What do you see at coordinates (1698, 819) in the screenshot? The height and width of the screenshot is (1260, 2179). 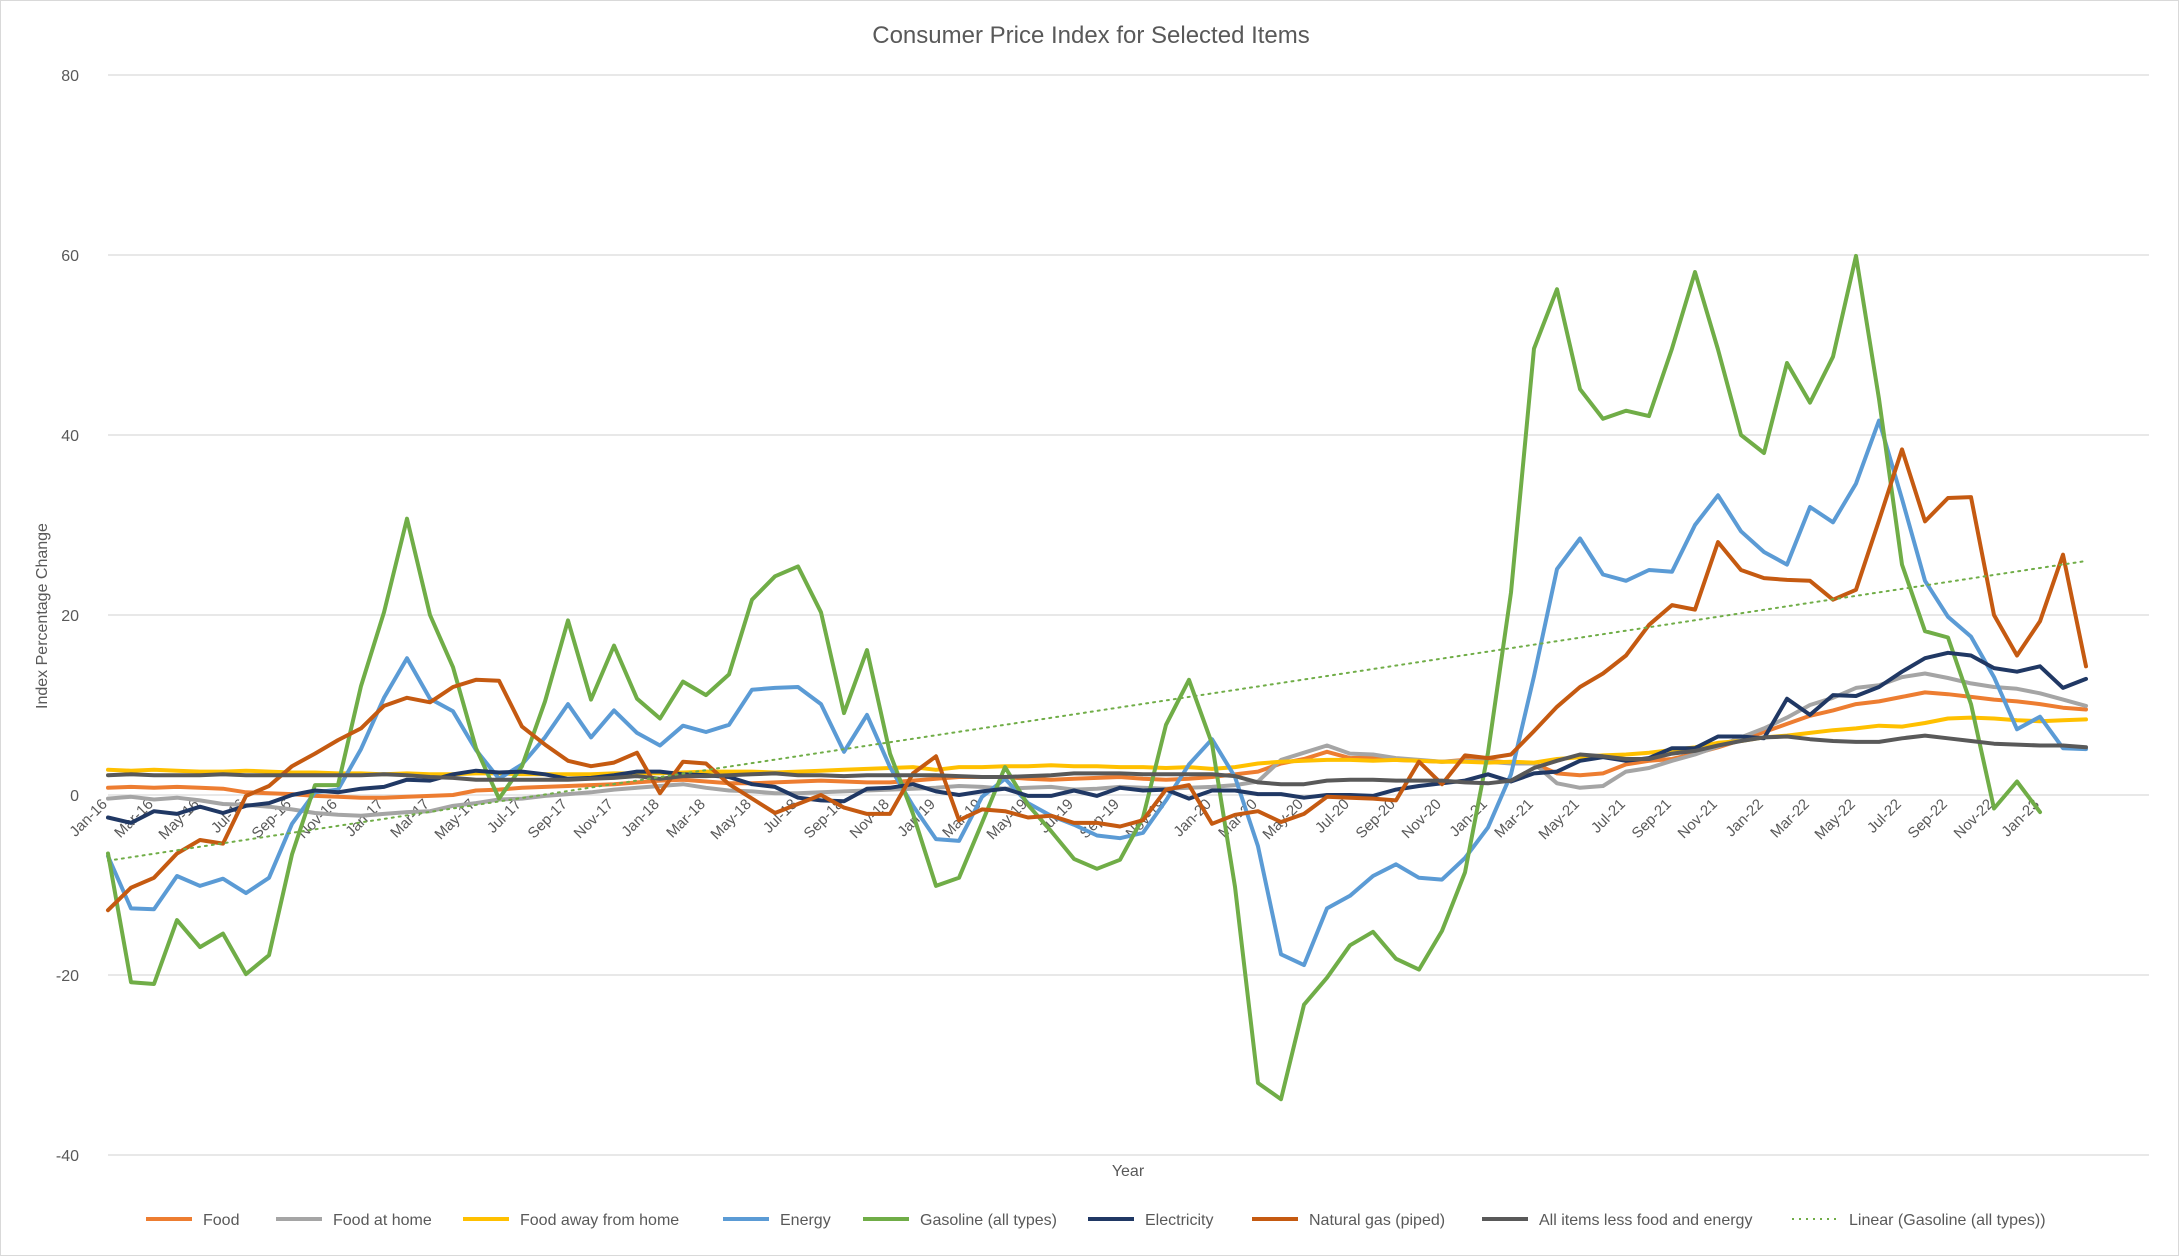 I see `x-tick-label: Nov-21` at bounding box center [1698, 819].